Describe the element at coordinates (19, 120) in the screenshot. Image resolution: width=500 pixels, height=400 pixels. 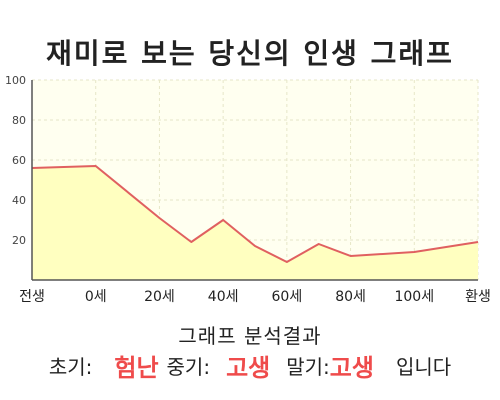
I see `y-tick-label: 80` at that location.